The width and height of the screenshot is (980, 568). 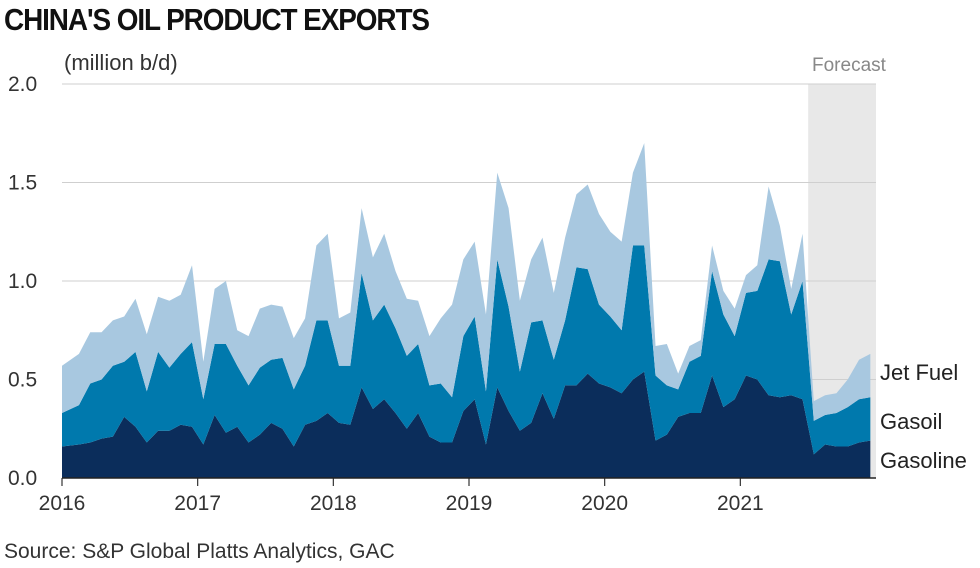 I want to click on legend-gasoil: Gasoil, so click(x=911, y=421).